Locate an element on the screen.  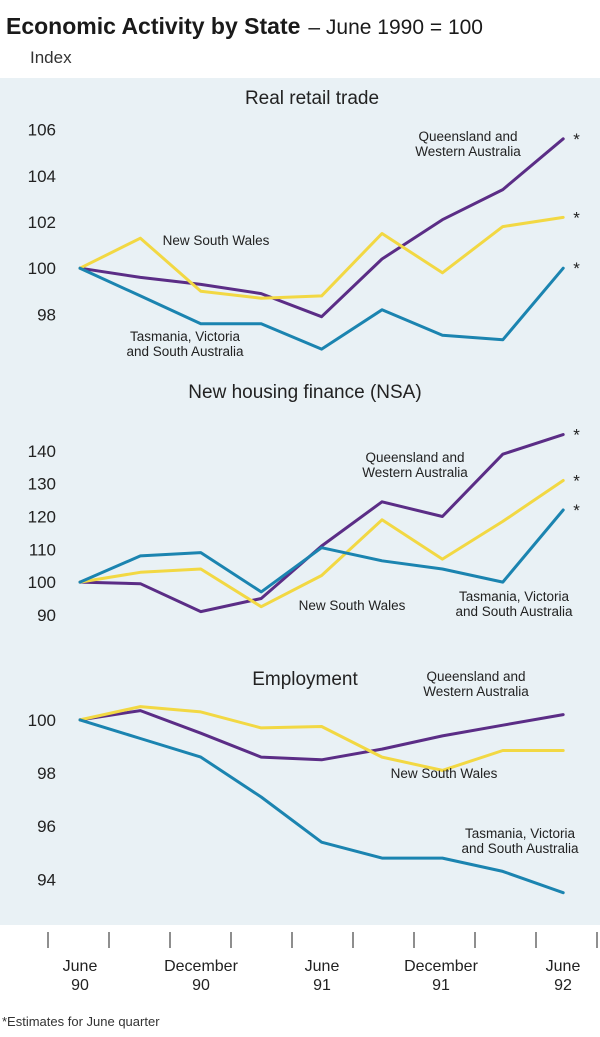
x-label-december-90-line1: December is located at coordinates (201, 966).